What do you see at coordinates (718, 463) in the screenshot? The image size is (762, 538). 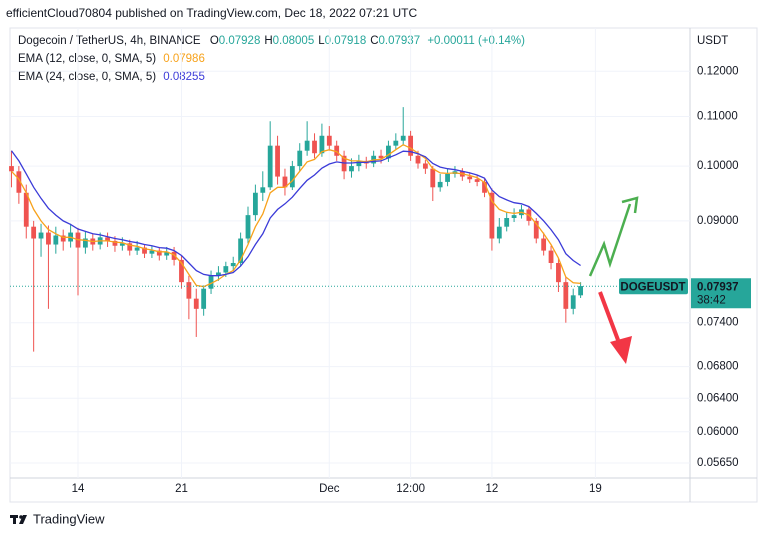 I see `y-tick-label: 0.05650` at bounding box center [718, 463].